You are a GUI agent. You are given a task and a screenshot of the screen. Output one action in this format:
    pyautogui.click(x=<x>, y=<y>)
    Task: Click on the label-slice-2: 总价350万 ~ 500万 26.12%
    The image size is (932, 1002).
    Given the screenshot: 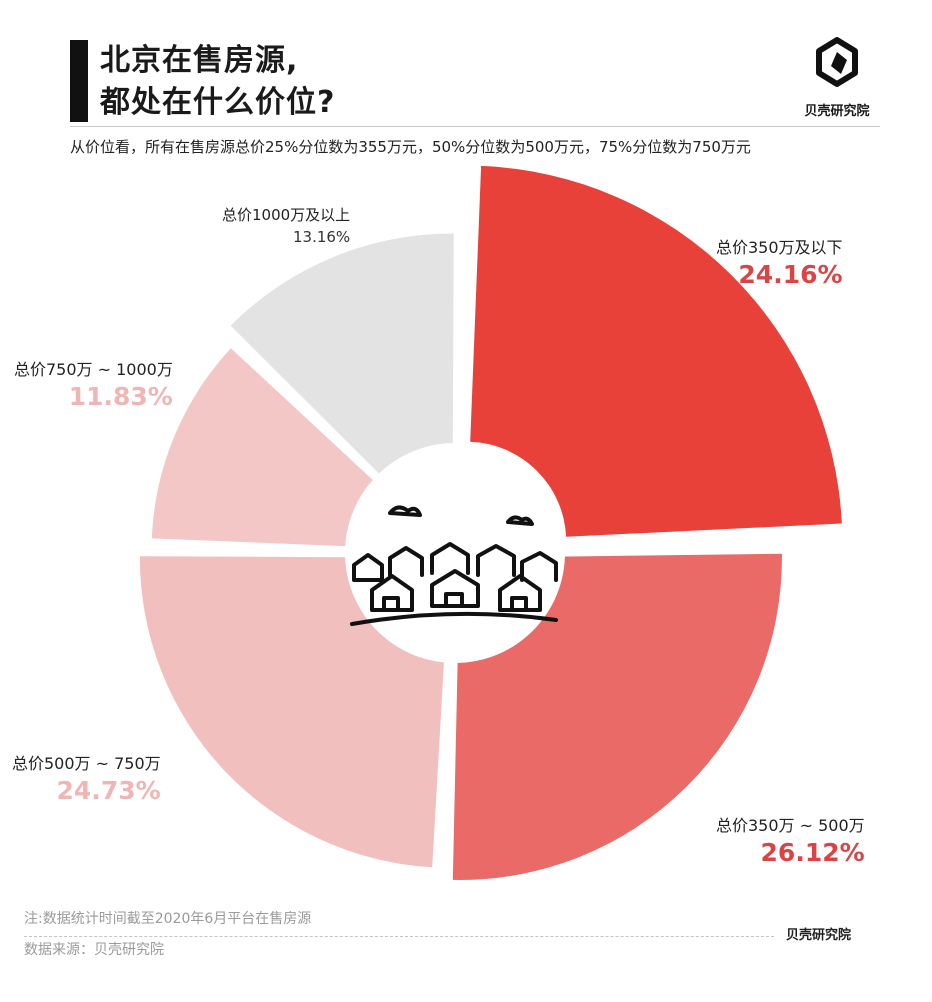 What is the action you would take?
    pyautogui.click(x=790, y=839)
    